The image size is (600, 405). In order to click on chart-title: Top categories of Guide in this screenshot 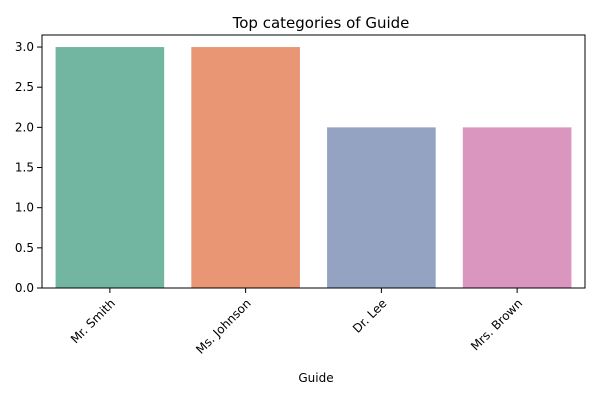, I will do `click(321, 23)`.